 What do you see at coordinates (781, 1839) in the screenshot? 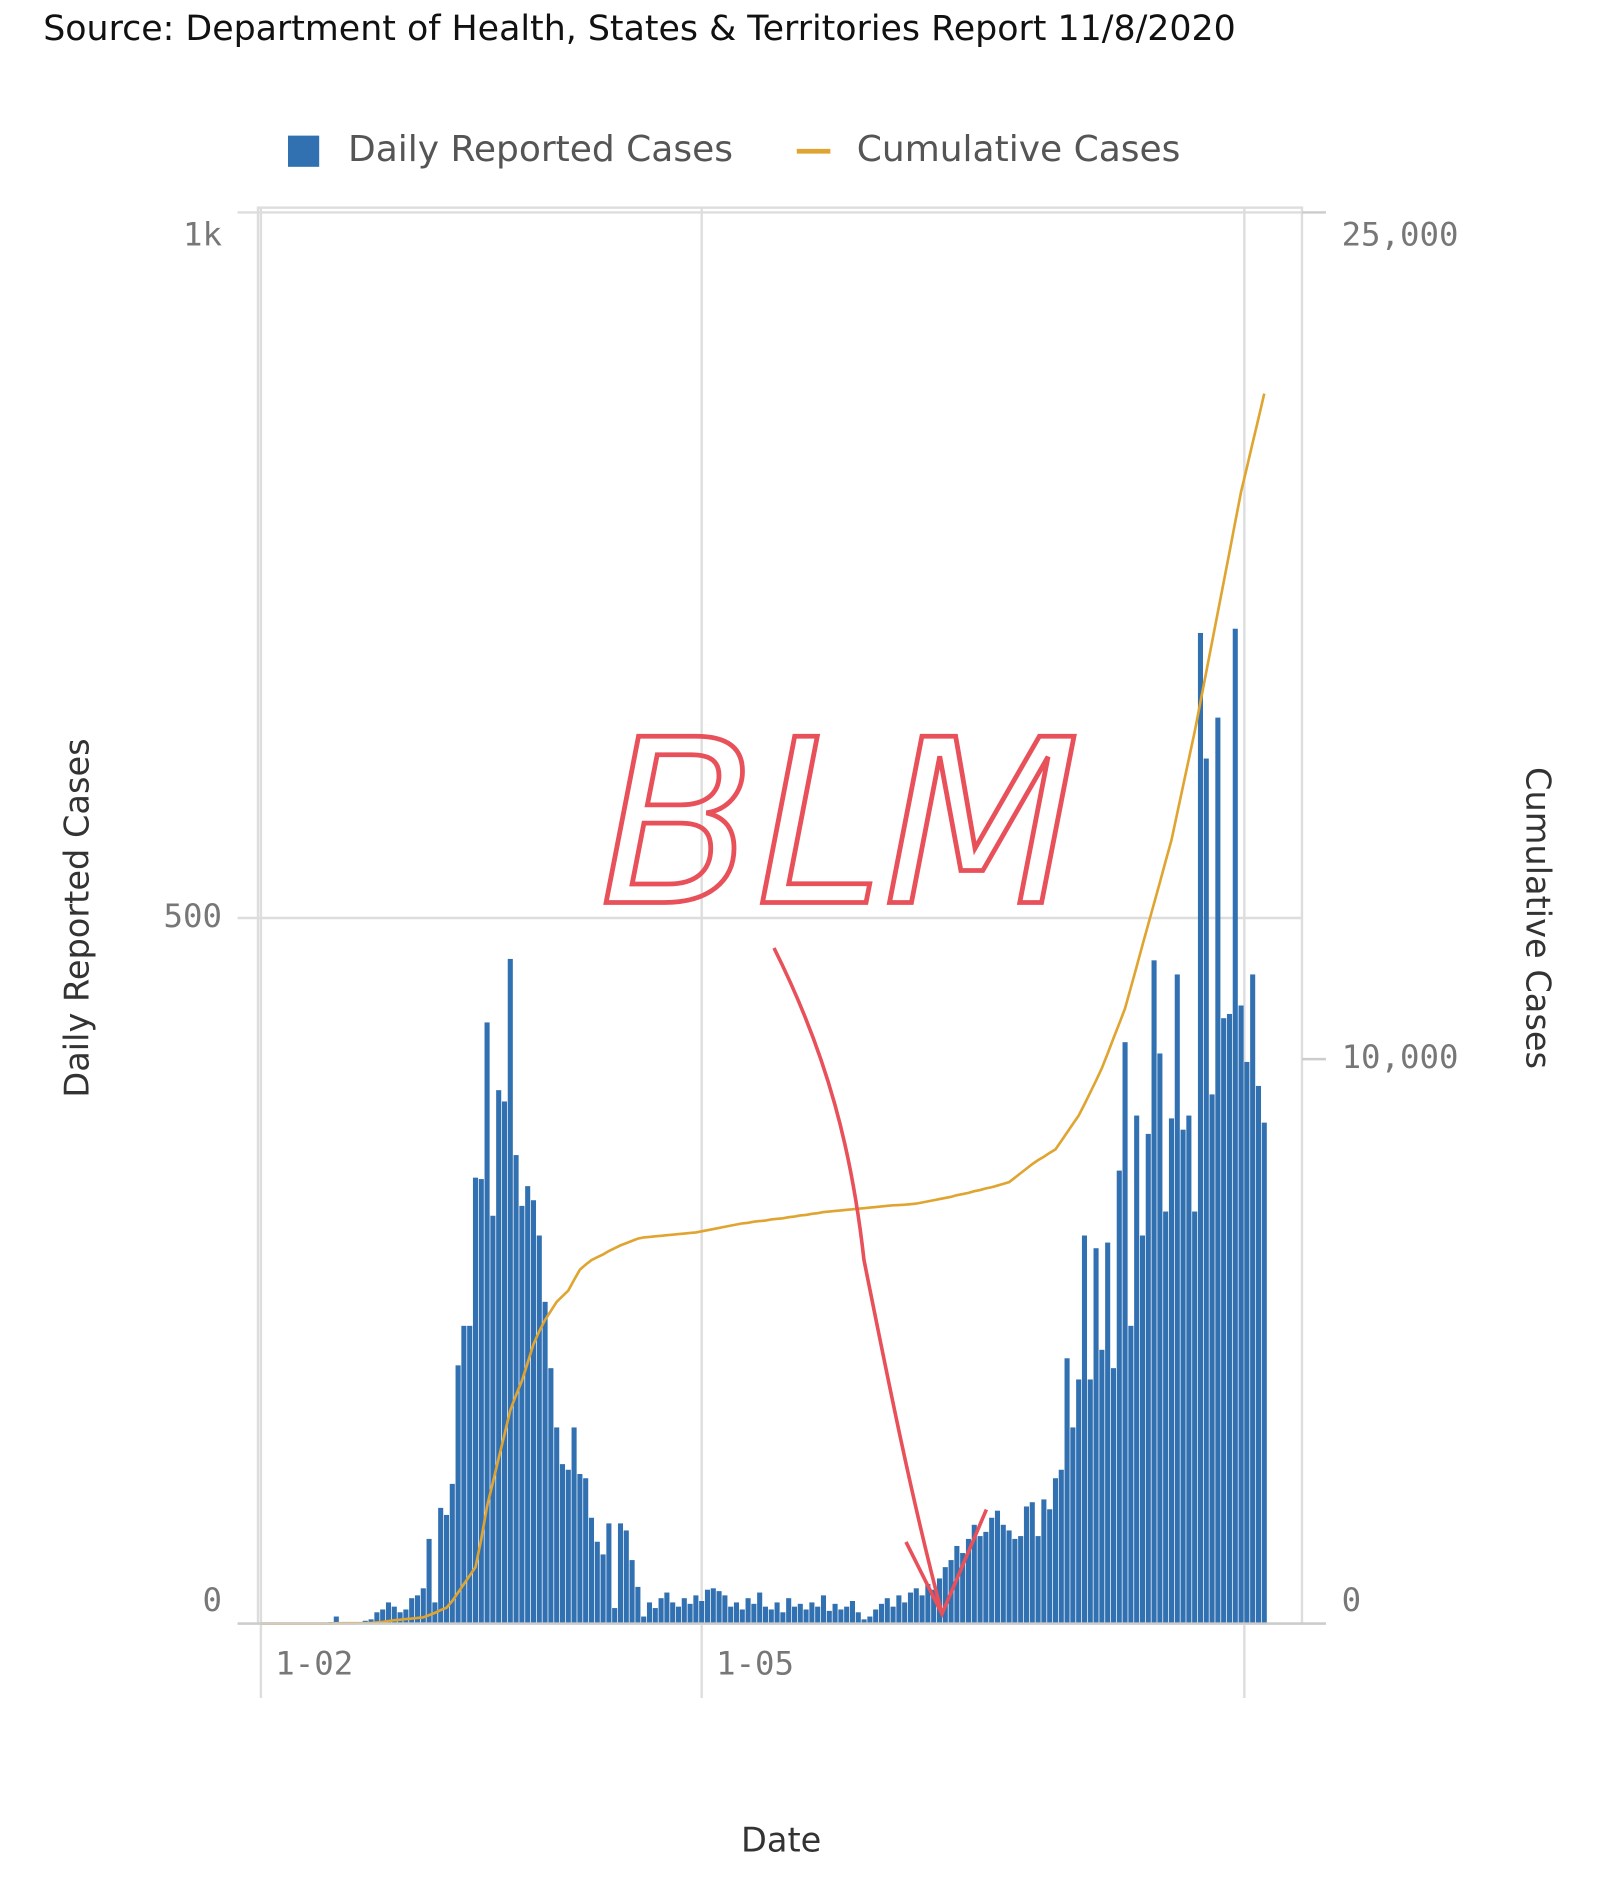
I see `x-axis-label: Date` at bounding box center [781, 1839].